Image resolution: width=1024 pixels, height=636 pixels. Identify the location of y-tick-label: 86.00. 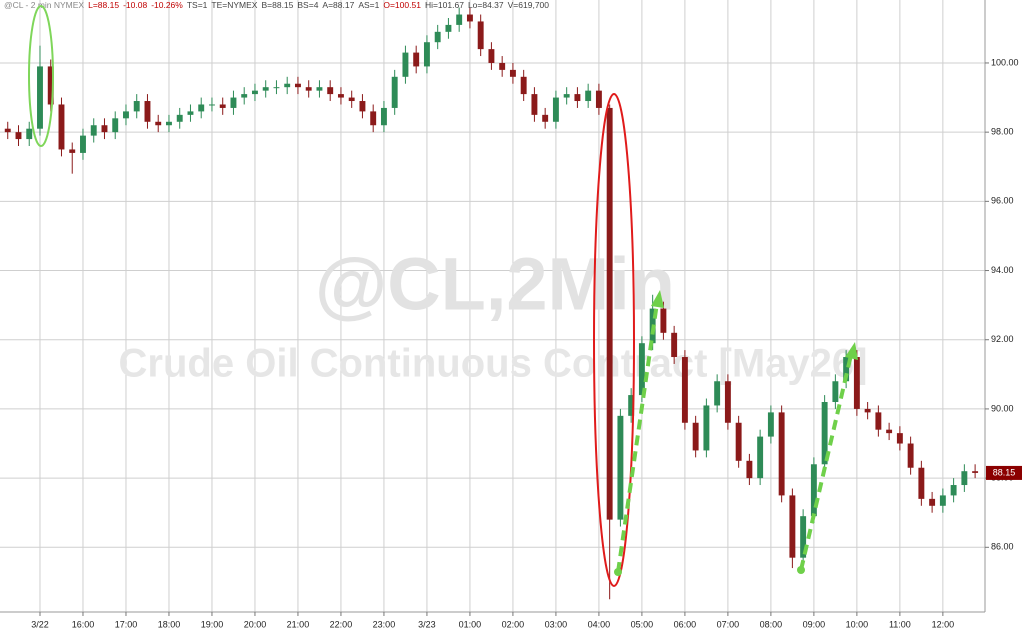
(1002, 547).